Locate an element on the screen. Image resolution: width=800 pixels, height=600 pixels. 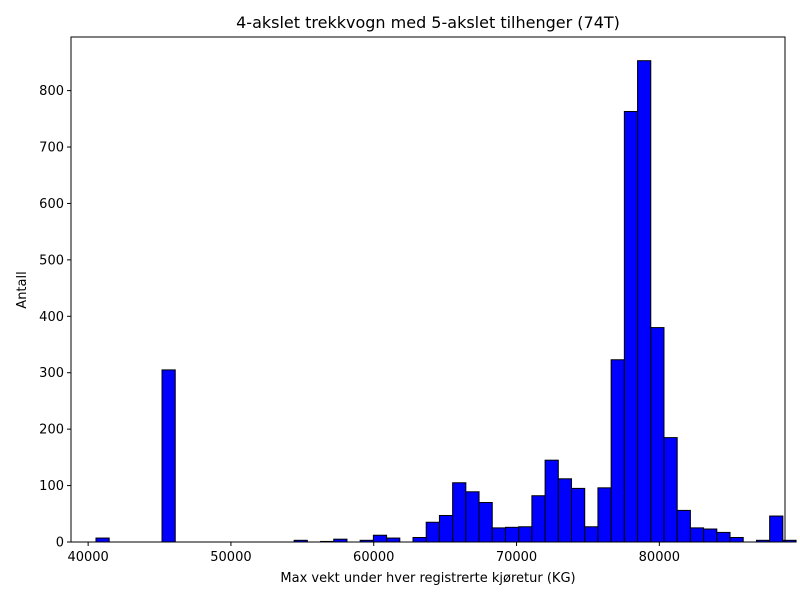
y-axis: 0 100 200 300 400 500 600 700 800 is located at coordinates (55, 317).